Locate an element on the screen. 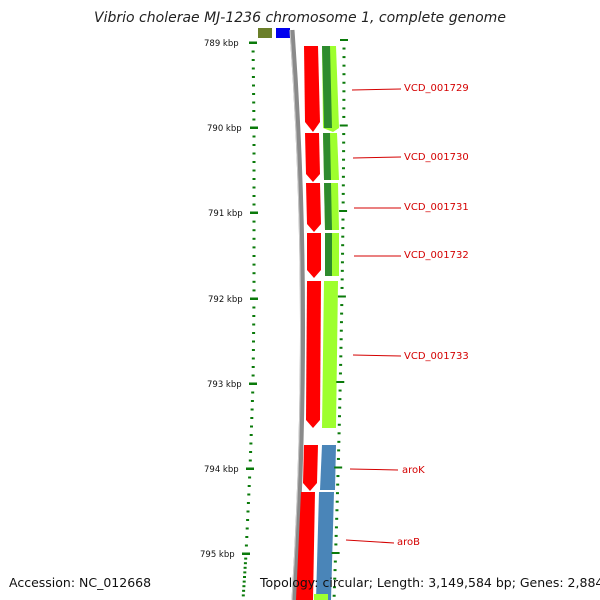  scale-label: 791 kbp is located at coordinates (225, 214).